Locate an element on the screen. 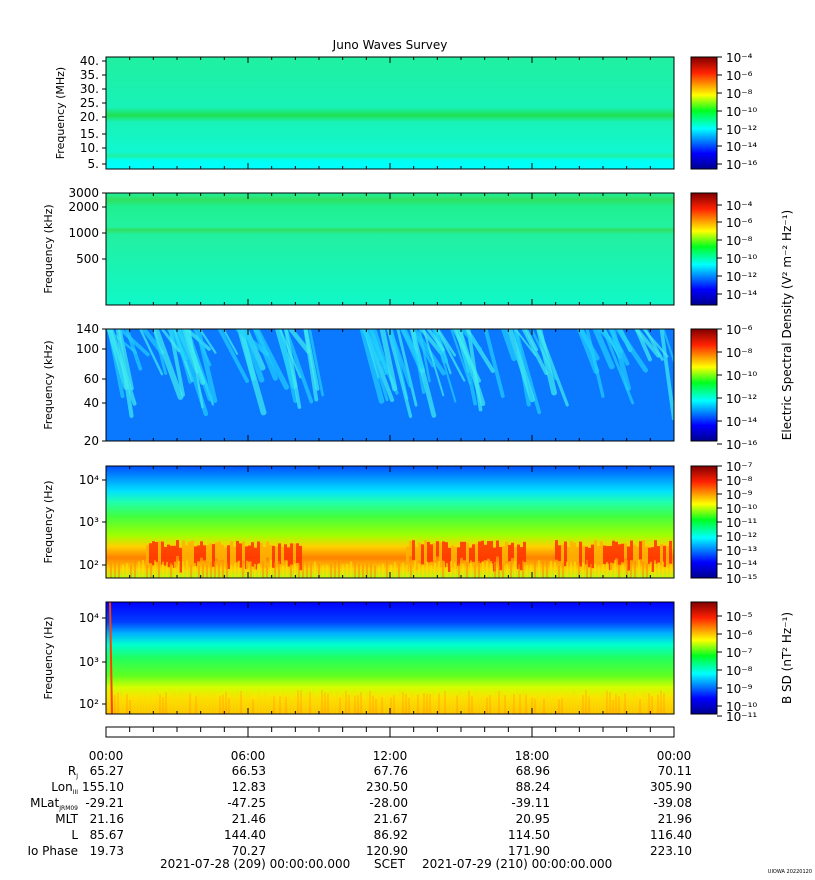 The width and height of the screenshot is (815, 880). y-tick-label: 10³ is located at coordinates (89, 662).